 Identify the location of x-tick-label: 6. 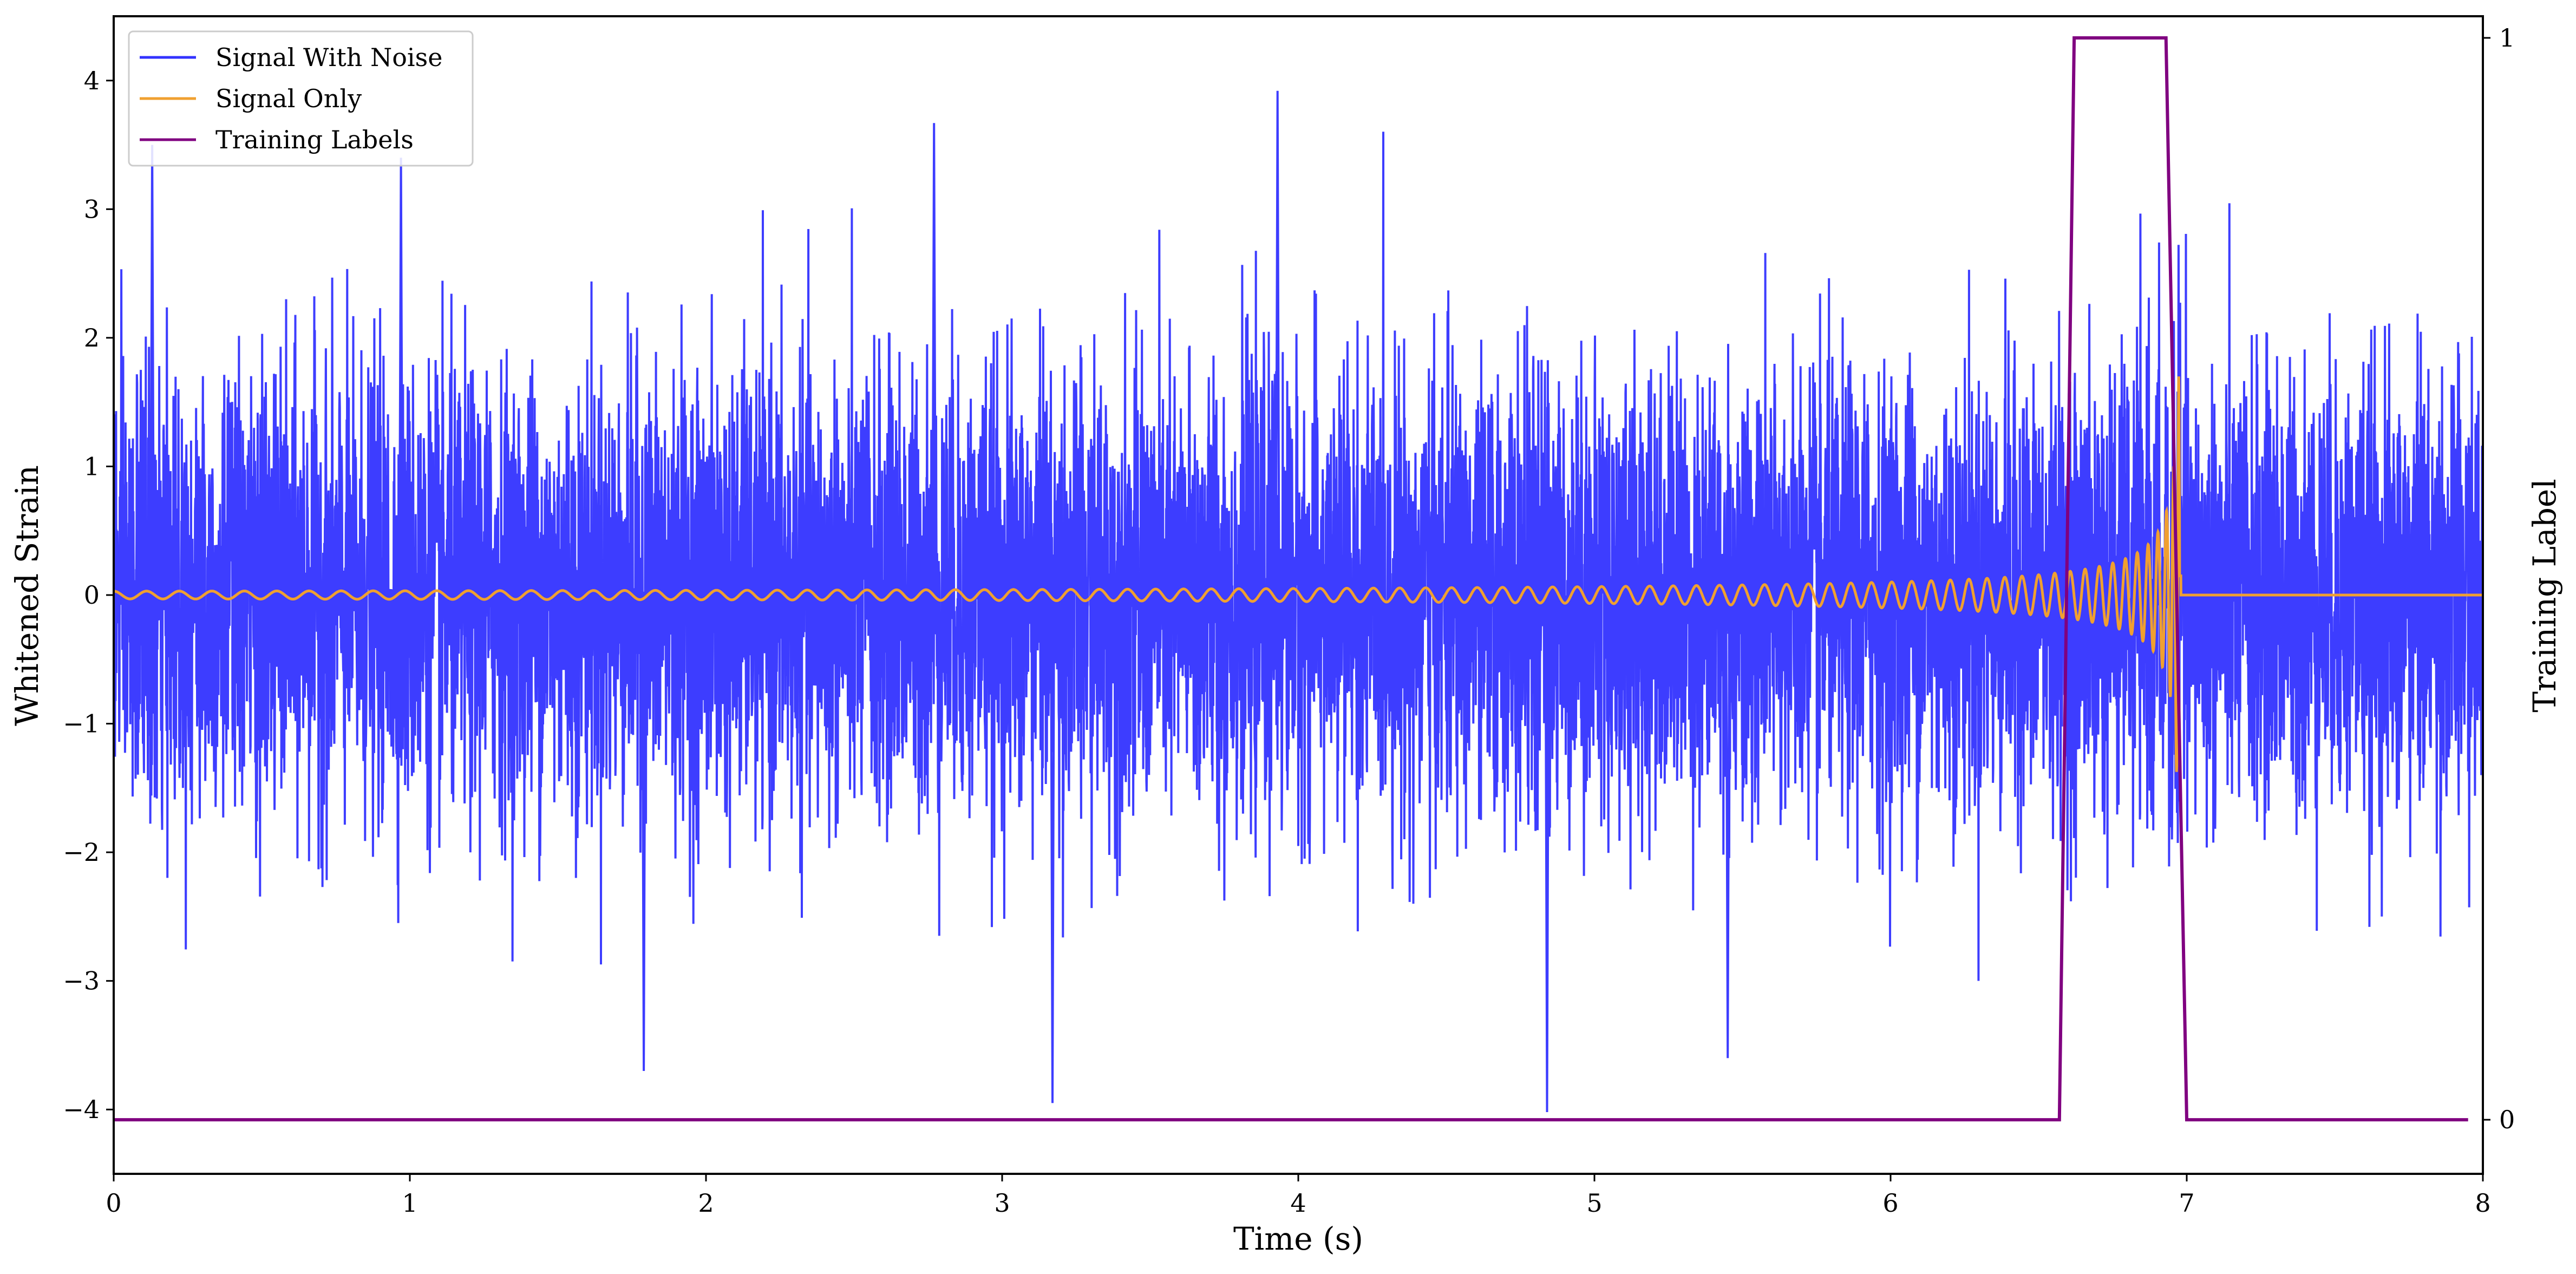
(1890, 1203).